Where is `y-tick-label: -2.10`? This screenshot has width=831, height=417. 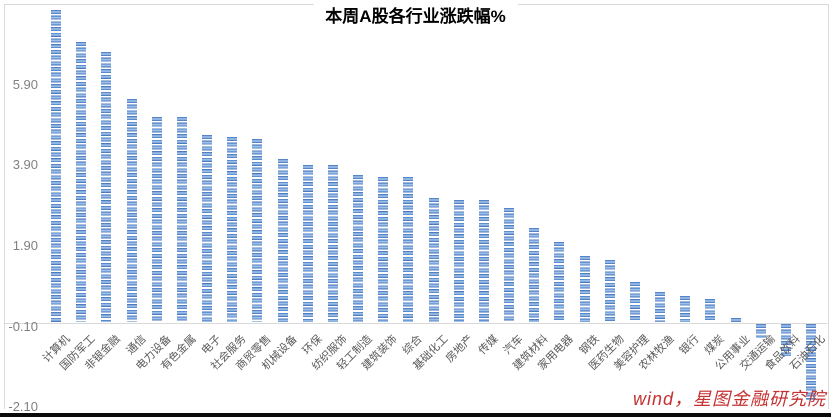 y-tick-label: -2.10 is located at coordinates (23, 407).